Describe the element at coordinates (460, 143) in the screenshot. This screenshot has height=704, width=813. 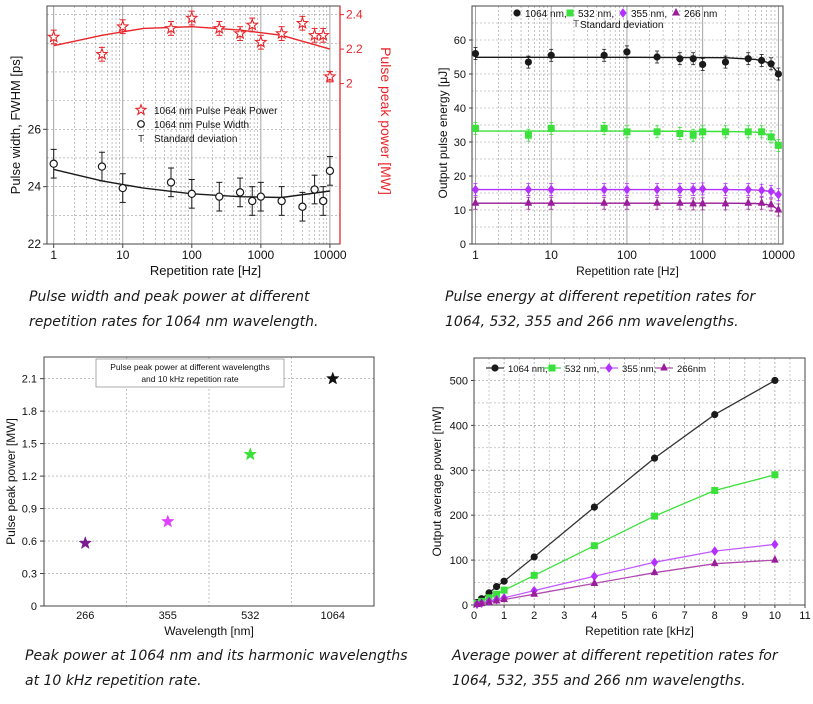
I see `y-tick-label: 30` at that location.